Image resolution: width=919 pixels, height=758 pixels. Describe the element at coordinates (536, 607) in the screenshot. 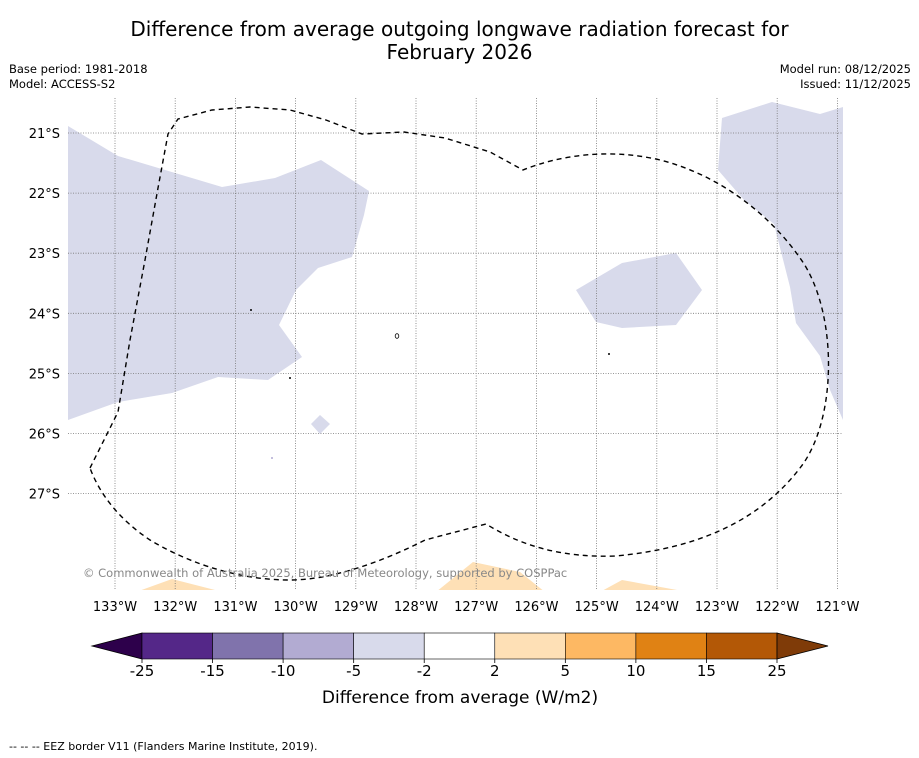

I see `lon-tick-label: 126°W` at that location.